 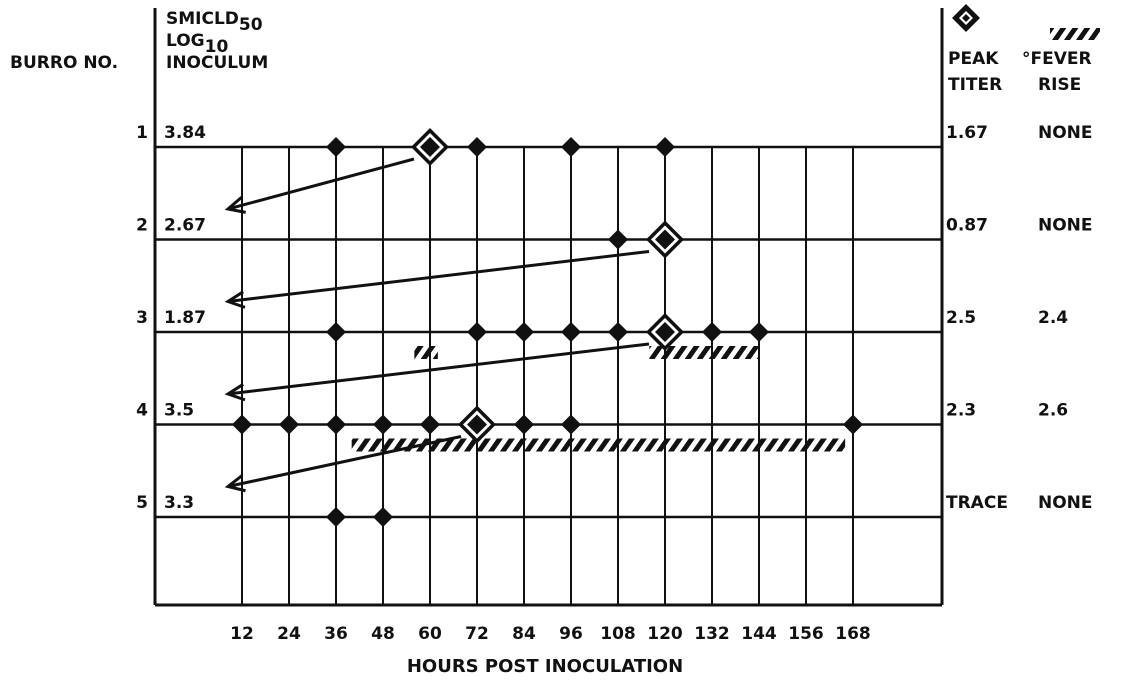 I want to click on x-tick-label: 24, so click(x=289, y=634).